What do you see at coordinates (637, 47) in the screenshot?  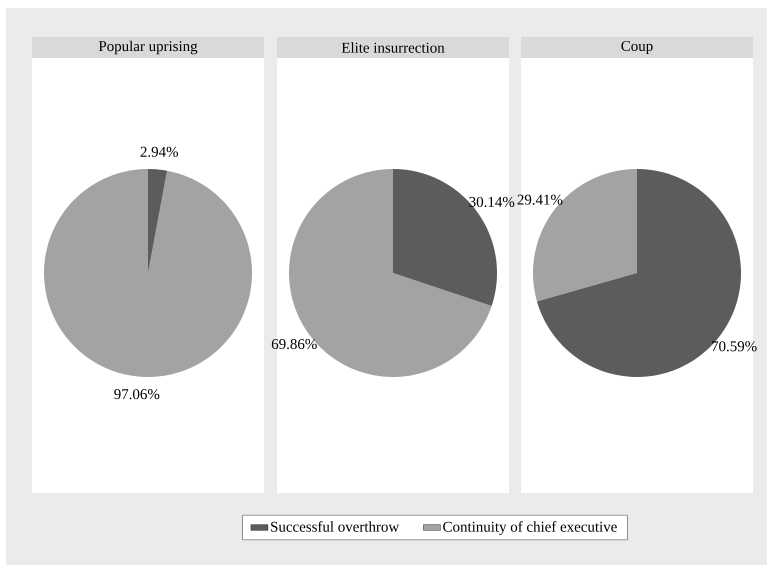 I see `chart-title: Coup` at bounding box center [637, 47].